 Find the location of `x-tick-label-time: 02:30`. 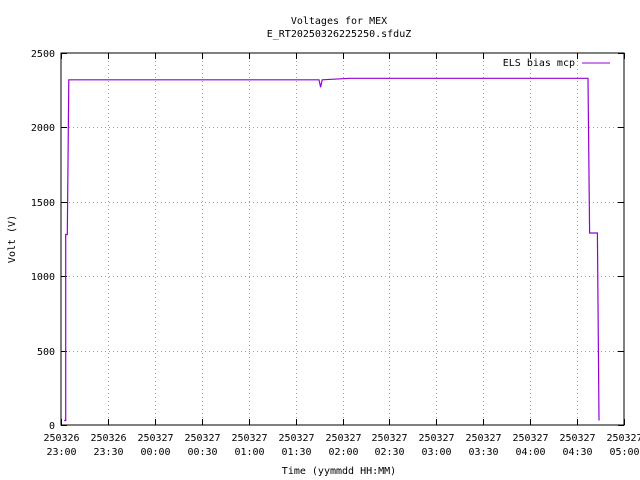

x-tick-label-time: 02:30 is located at coordinates (389, 452).